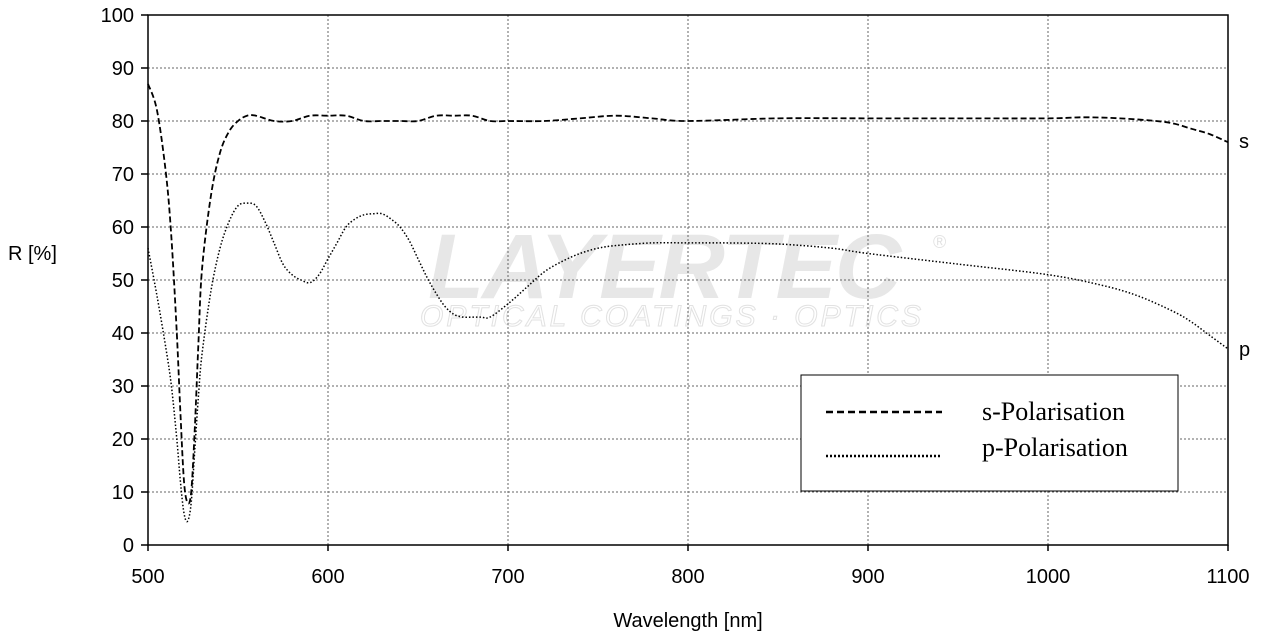 The height and width of the screenshot is (636, 1276). Describe the element at coordinates (1055, 447) in the screenshot. I see `legend-label-p: p-Polarisation` at that location.